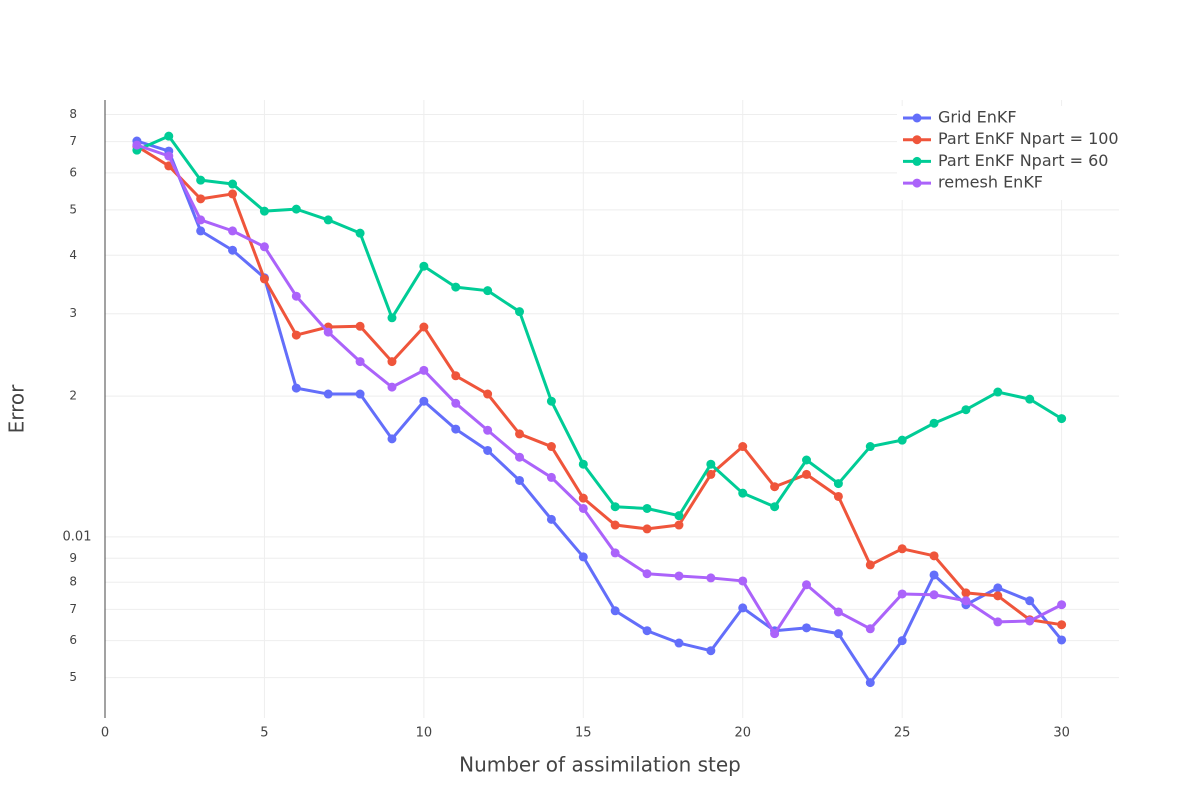  I want to click on x-tick-label: 15, so click(583, 733).